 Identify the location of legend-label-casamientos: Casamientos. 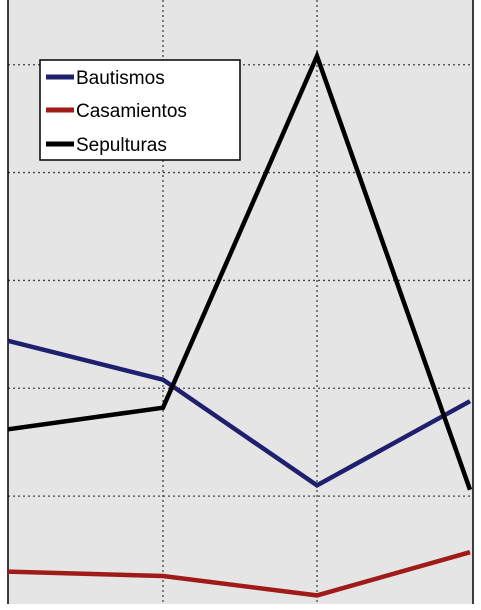
(131, 111).